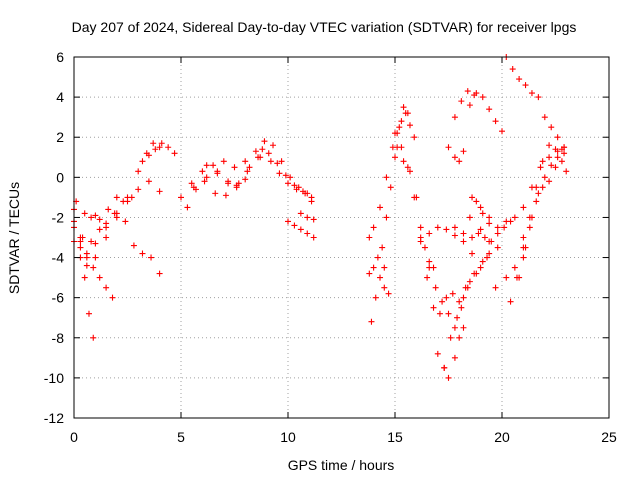 The image size is (640, 480). I want to click on y-tick-label: -6, so click(58, 298).